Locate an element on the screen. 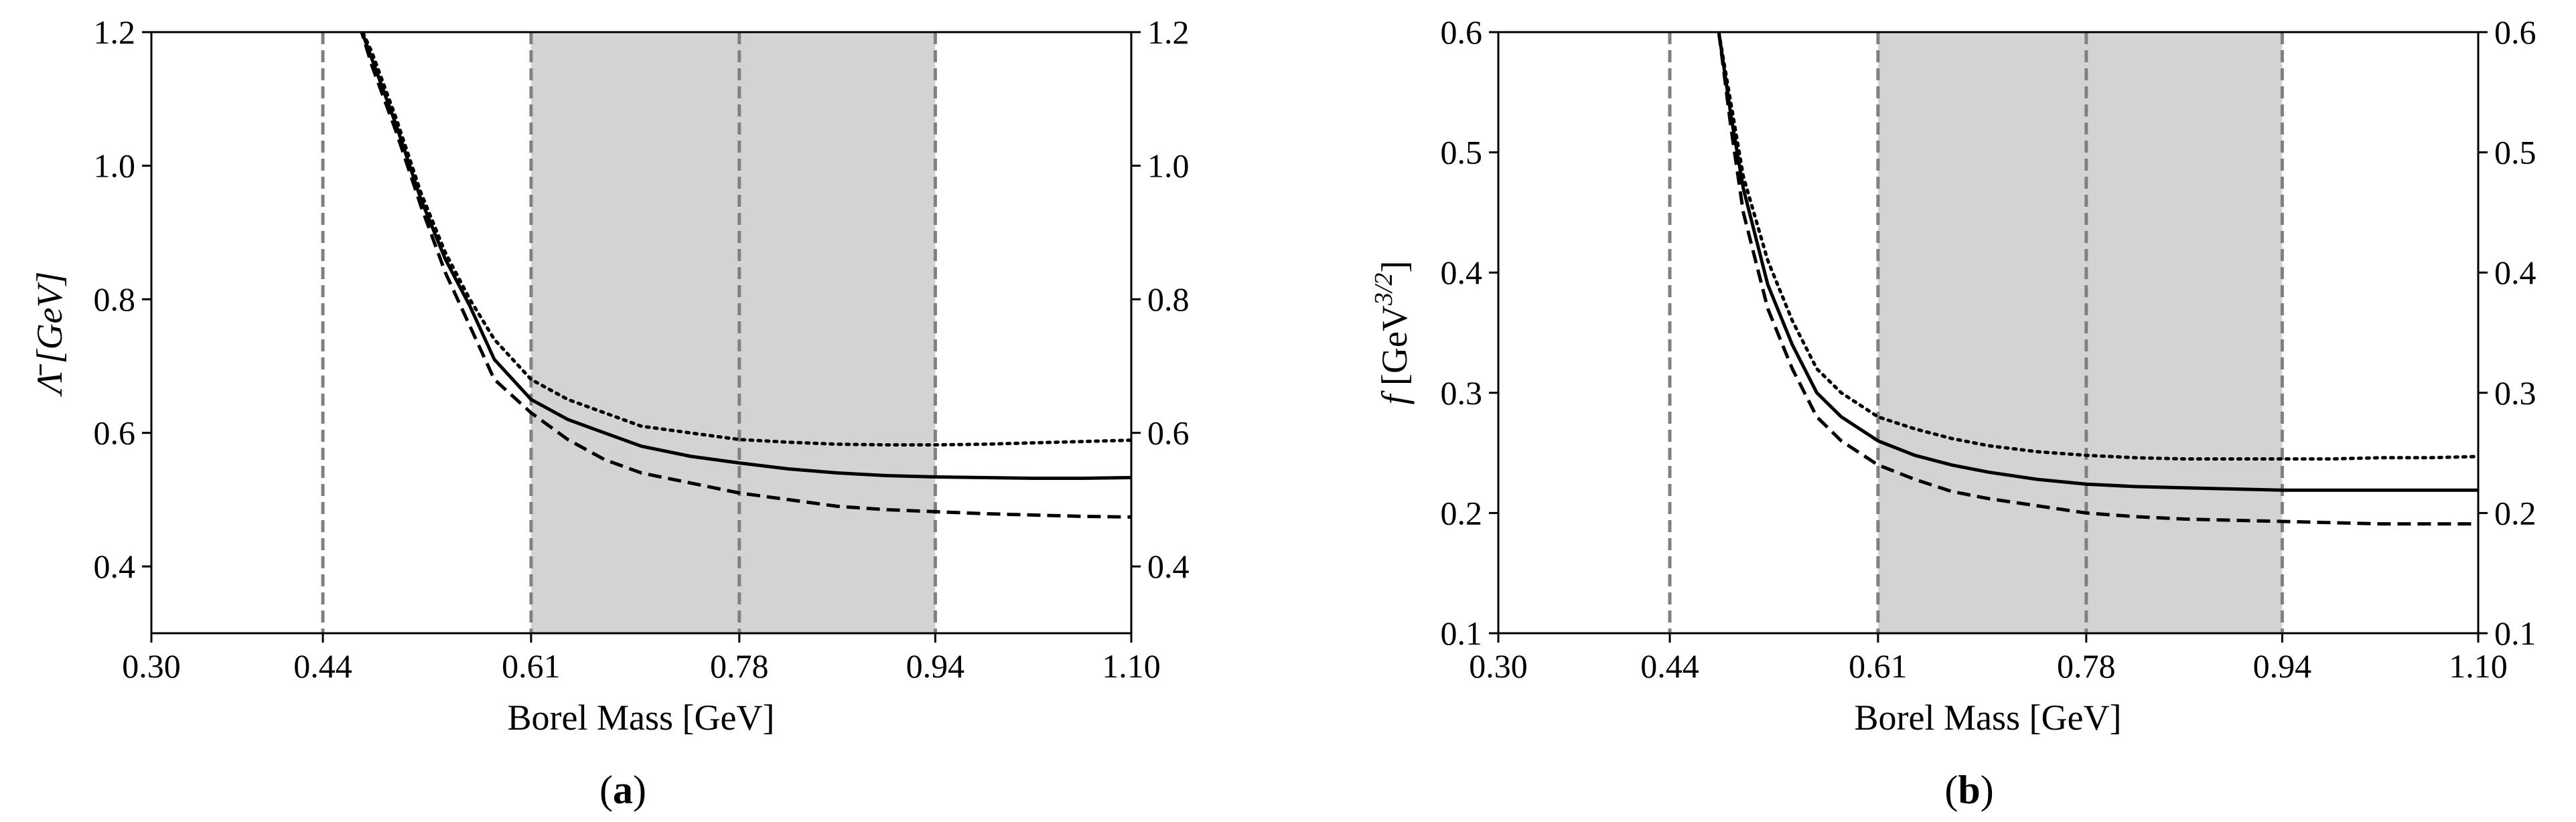  y-tick-label-right-a: 0.6 is located at coordinates (1168, 433).